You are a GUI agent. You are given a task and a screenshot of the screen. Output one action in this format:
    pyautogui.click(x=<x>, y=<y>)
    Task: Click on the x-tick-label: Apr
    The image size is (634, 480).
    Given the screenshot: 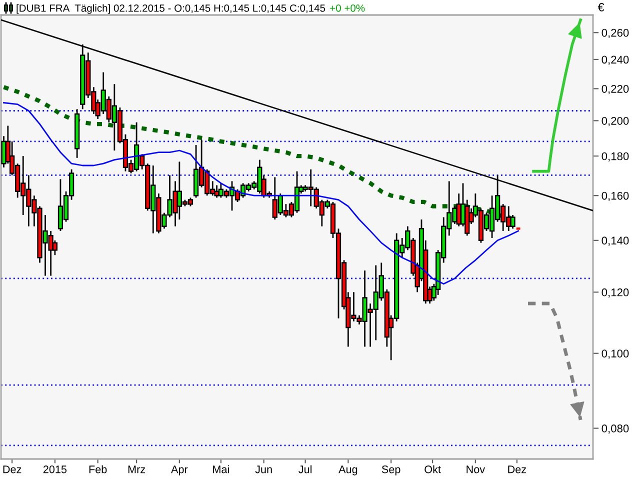 What is the action you would take?
    pyautogui.click(x=179, y=471)
    